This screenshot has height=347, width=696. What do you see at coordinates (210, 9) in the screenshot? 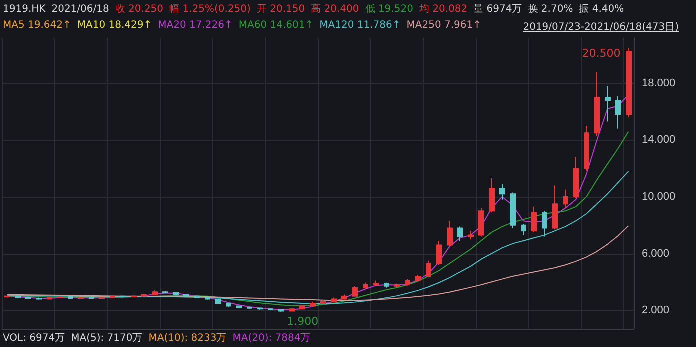
I see `text: 幅 1.25%(0.250)` at bounding box center [210, 9].